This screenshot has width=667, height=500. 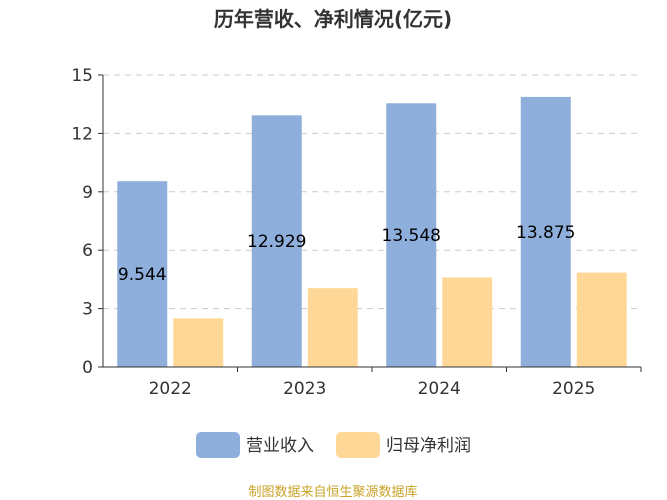 What do you see at coordinates (82, 76) in the screenshot?
I see `y-tick-label-5: 15` at bounding box center [82, 76].